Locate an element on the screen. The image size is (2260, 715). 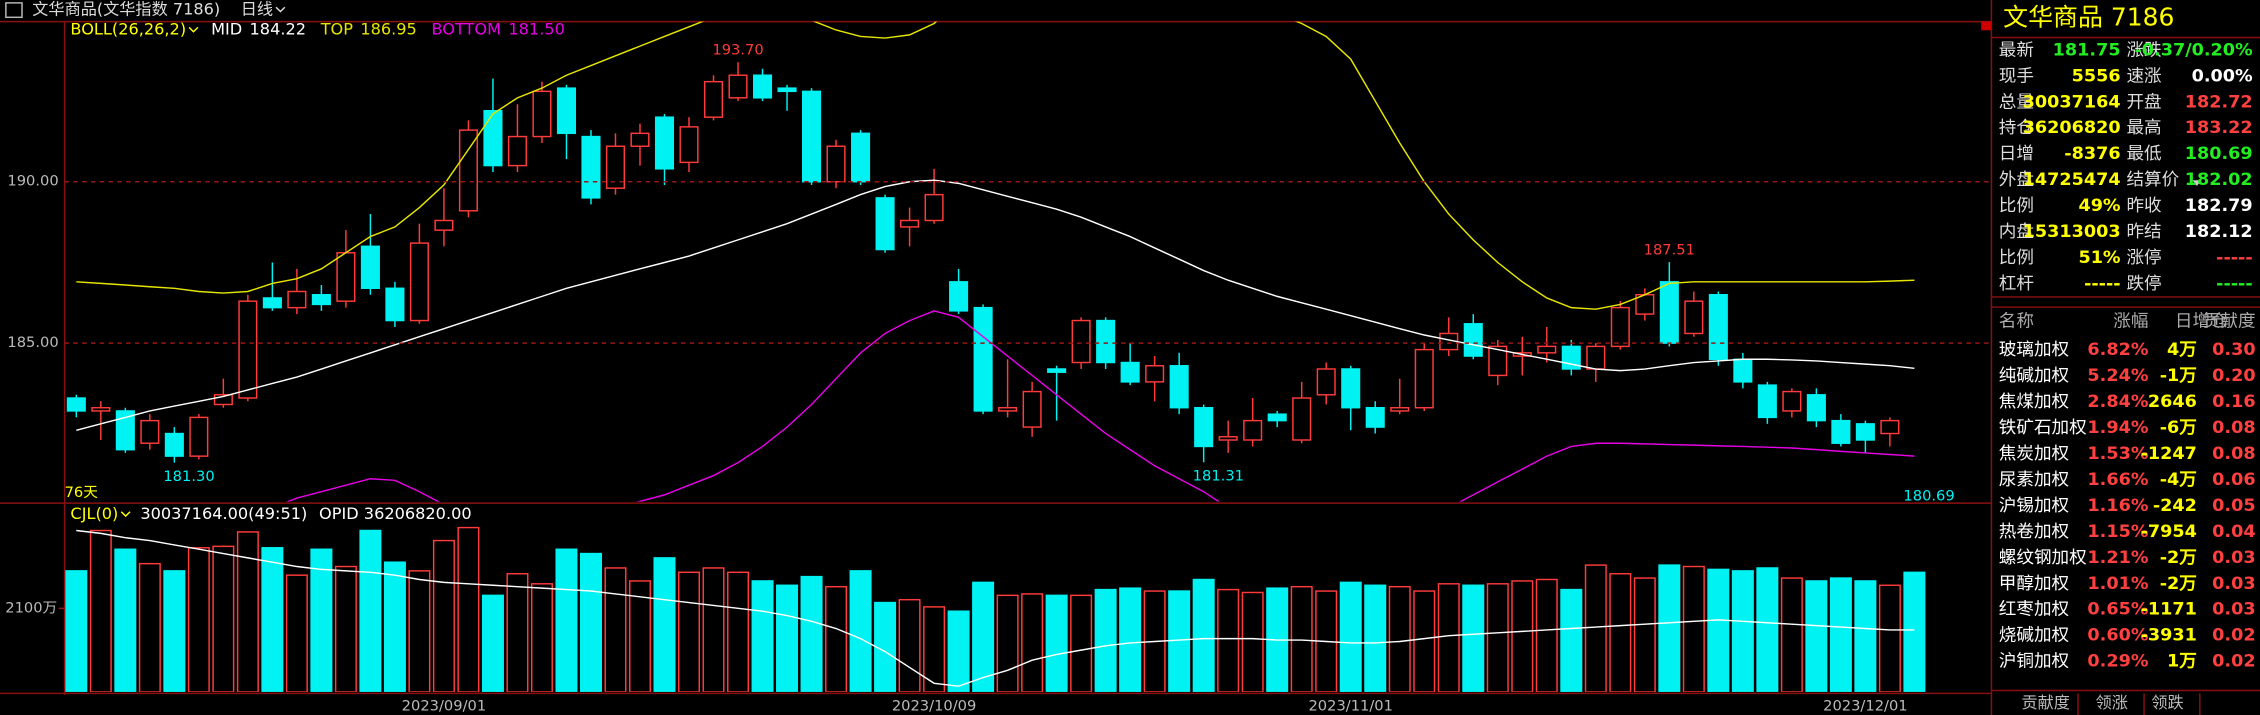
quote-label: 最新 is located at coordinates (2016, 51).